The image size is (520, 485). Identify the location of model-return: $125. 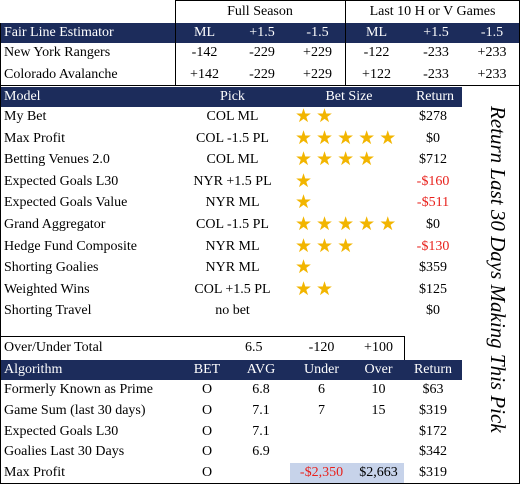
(433, 289).